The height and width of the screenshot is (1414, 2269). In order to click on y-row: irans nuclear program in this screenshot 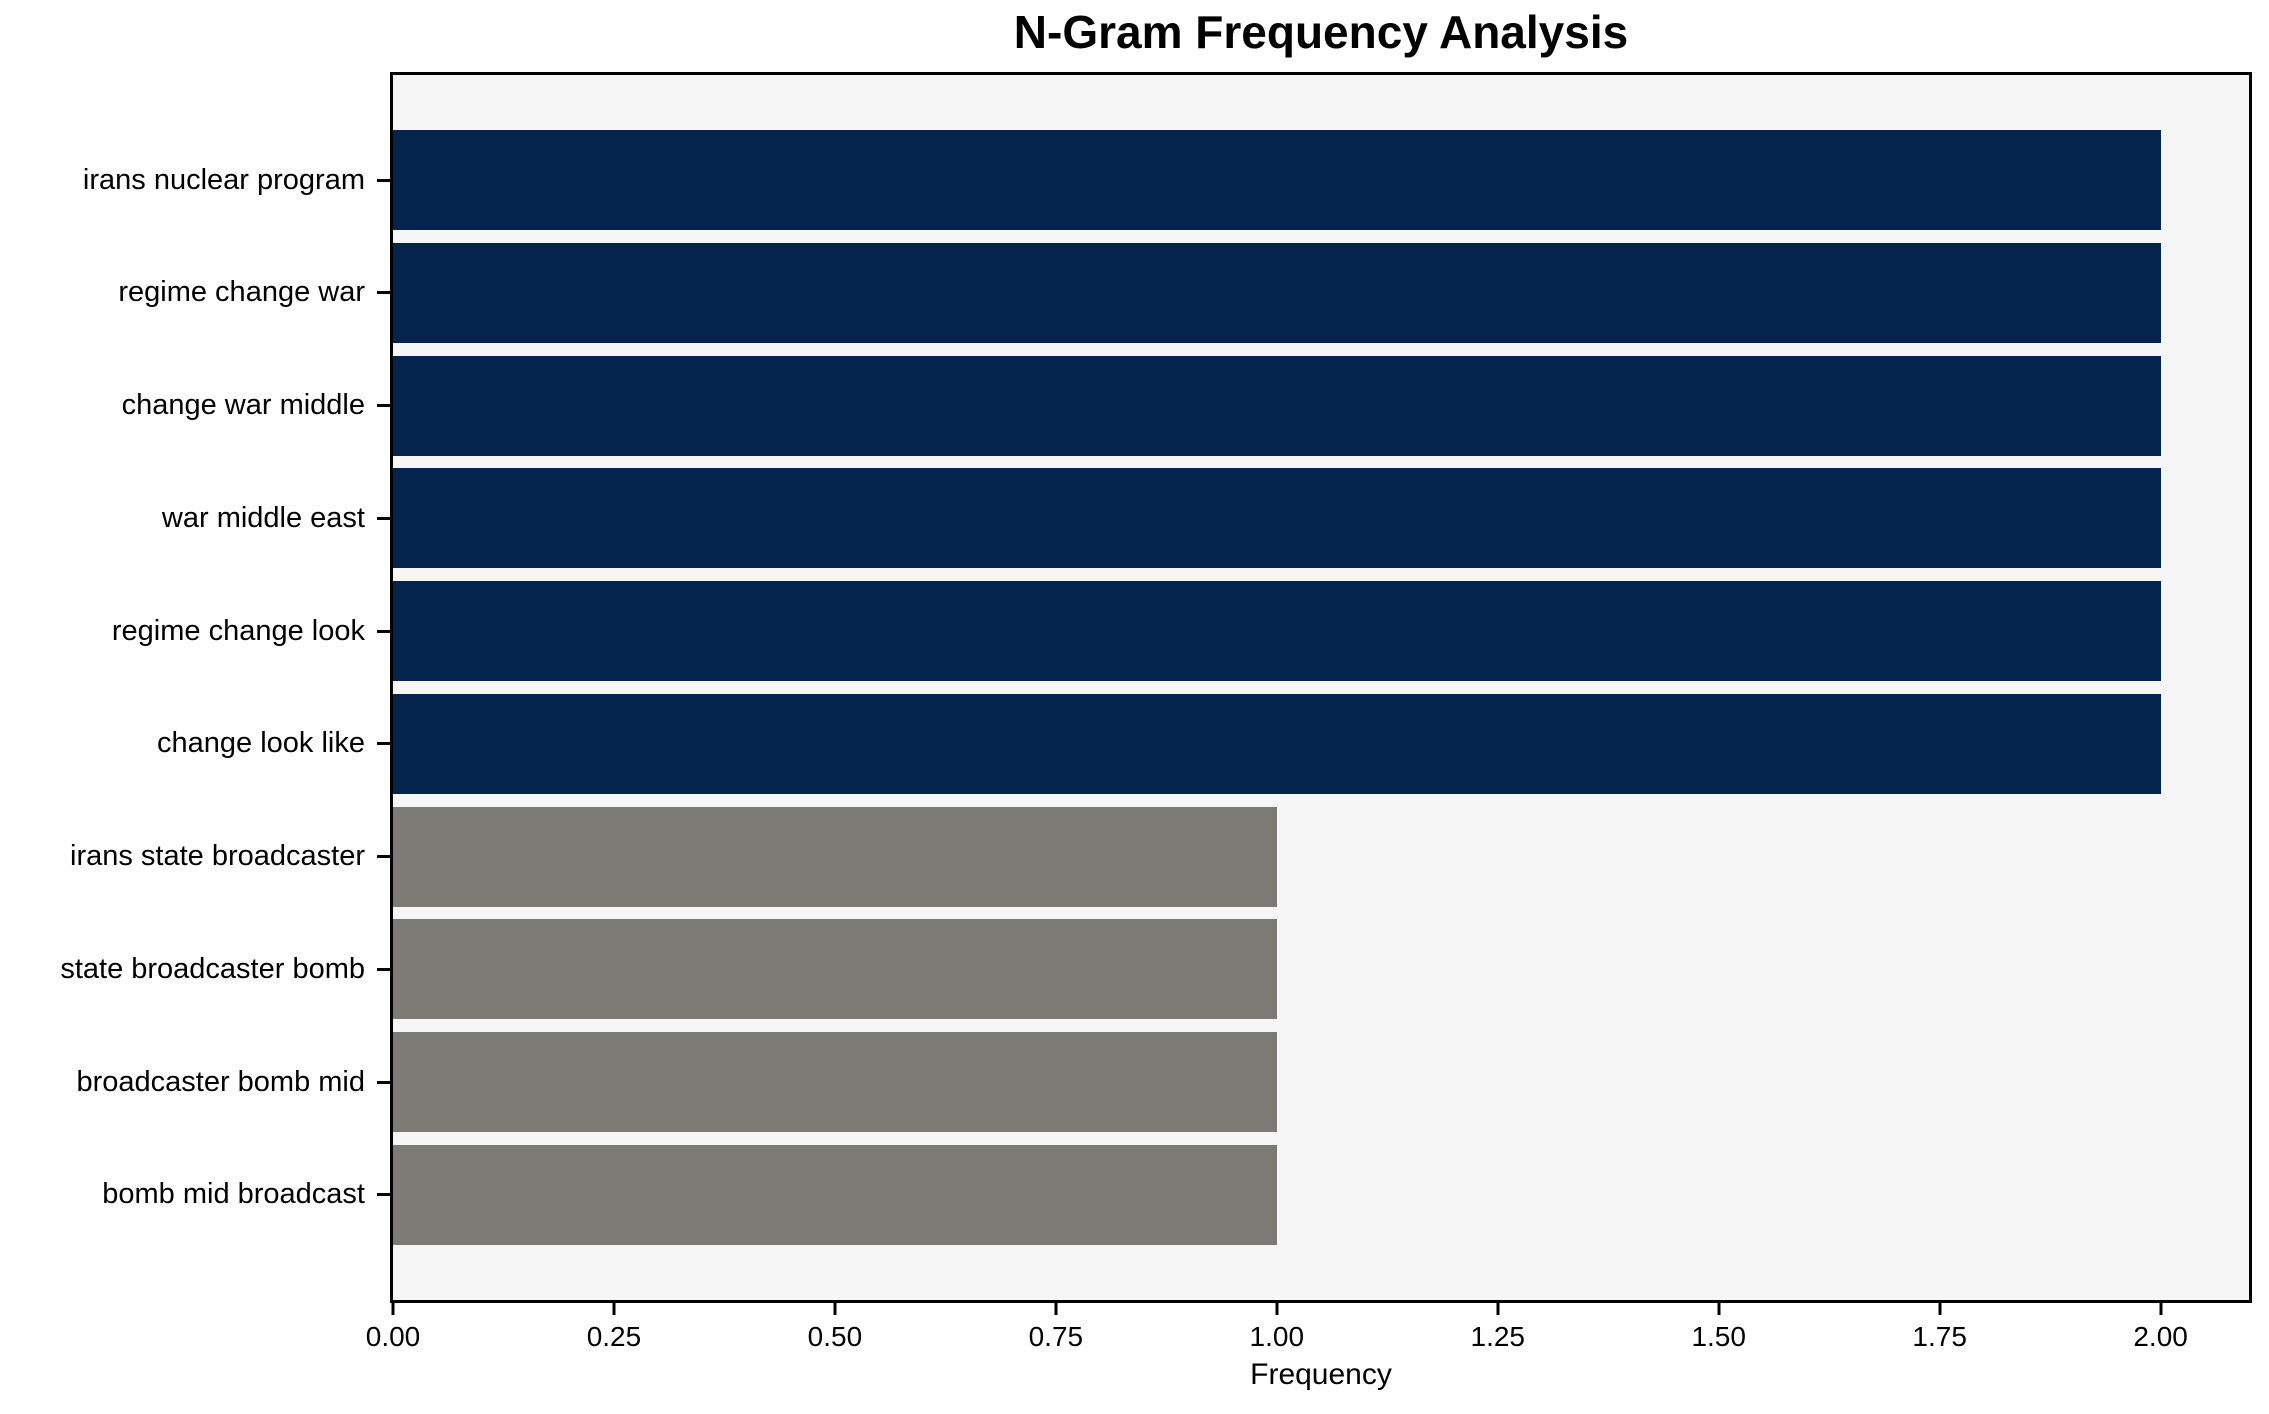, I will do `click(195, 180)`.